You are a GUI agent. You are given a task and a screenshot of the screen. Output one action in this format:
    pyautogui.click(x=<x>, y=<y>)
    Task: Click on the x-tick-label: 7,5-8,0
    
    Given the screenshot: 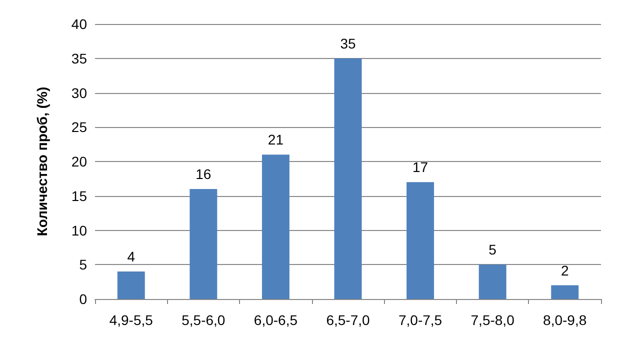 What is the action you would take?
    pyautogui.click(x=492, y=320)
    